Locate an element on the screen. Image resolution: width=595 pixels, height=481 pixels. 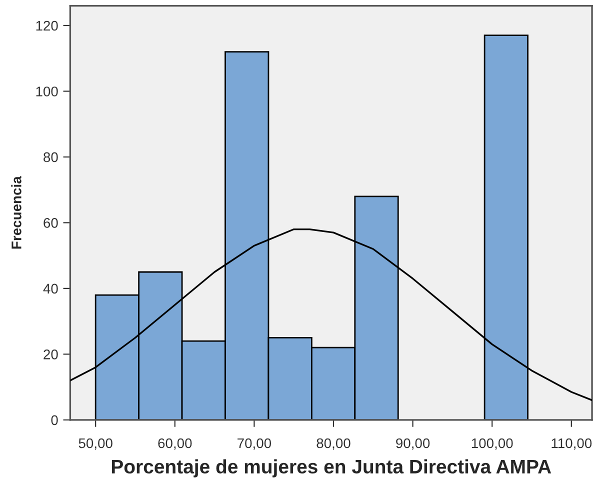
y-tick-label: 60 is located at coordinates (51, 223).